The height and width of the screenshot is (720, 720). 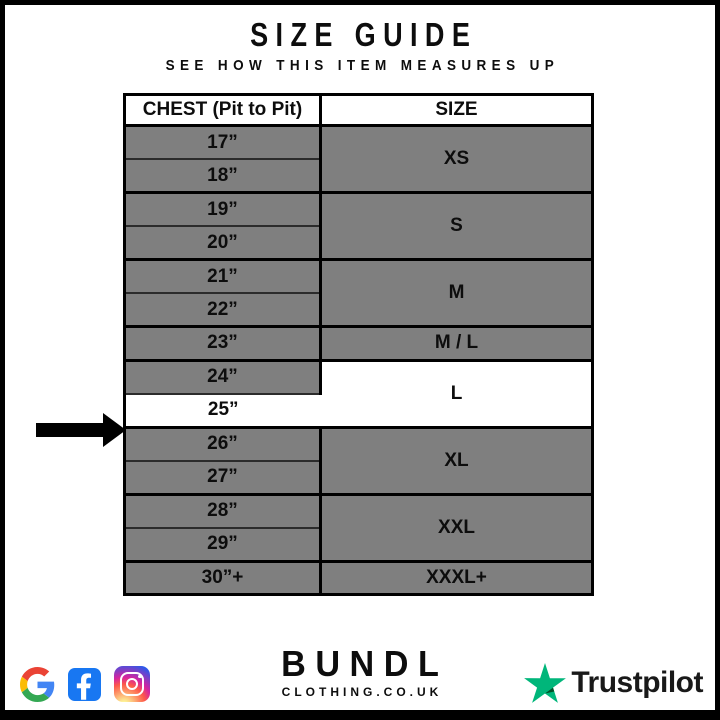 What do you see at coordinates (223, 343) in the screenshot?
I see `chest-cell: 23”` at bounding box center [223, 343].